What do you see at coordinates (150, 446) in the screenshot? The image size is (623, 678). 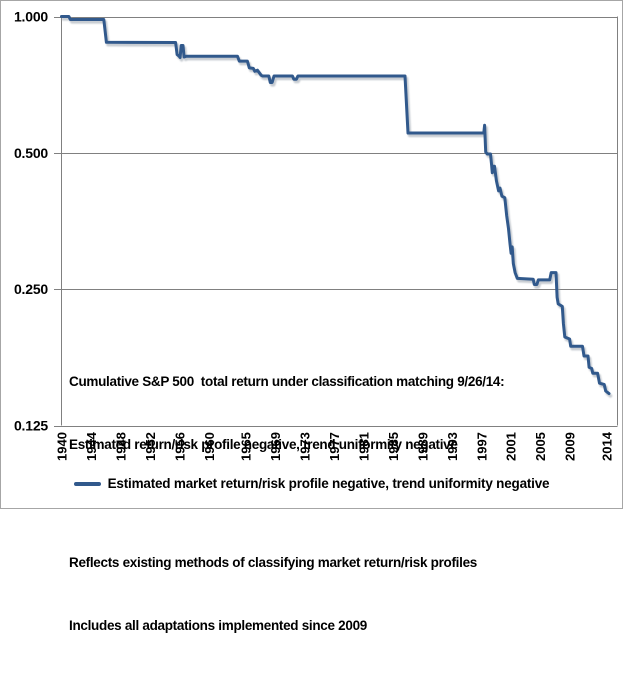 I see `x-axis-tick-label: 1952` at bounding box center [150, 446].